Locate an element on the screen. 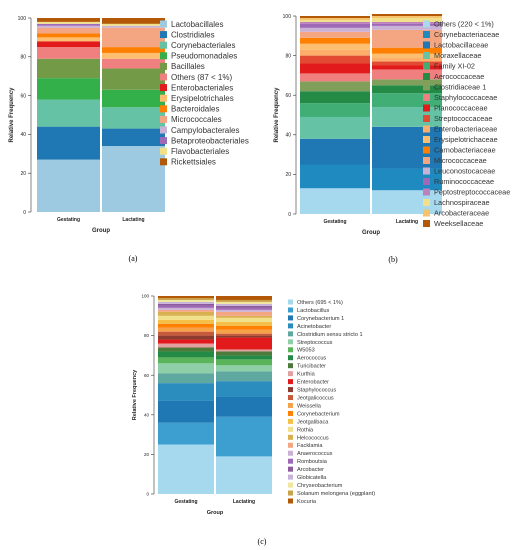 The width and height of the screenshot is (524, 550). legend-label: Erysipelotrichaceae is located at coordinates (466, 139).